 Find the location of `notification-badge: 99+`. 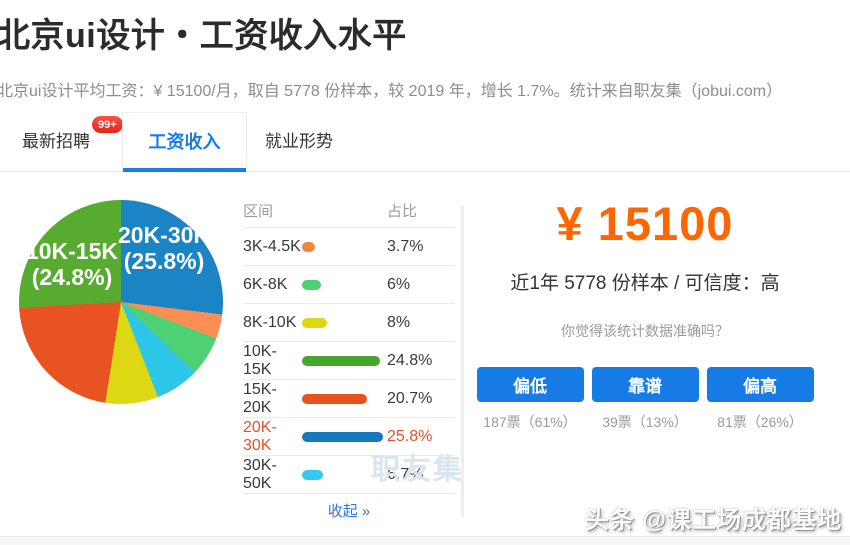

notification-badge: 99+ is located at coordinates (107, 124).